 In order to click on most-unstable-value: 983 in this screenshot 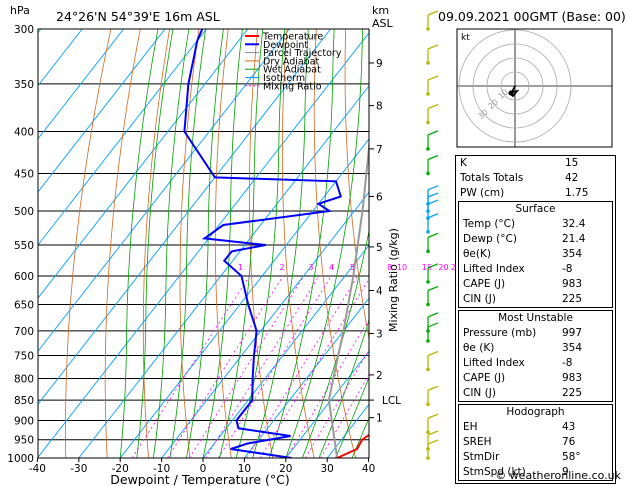, I will do `click(572, 378)`.